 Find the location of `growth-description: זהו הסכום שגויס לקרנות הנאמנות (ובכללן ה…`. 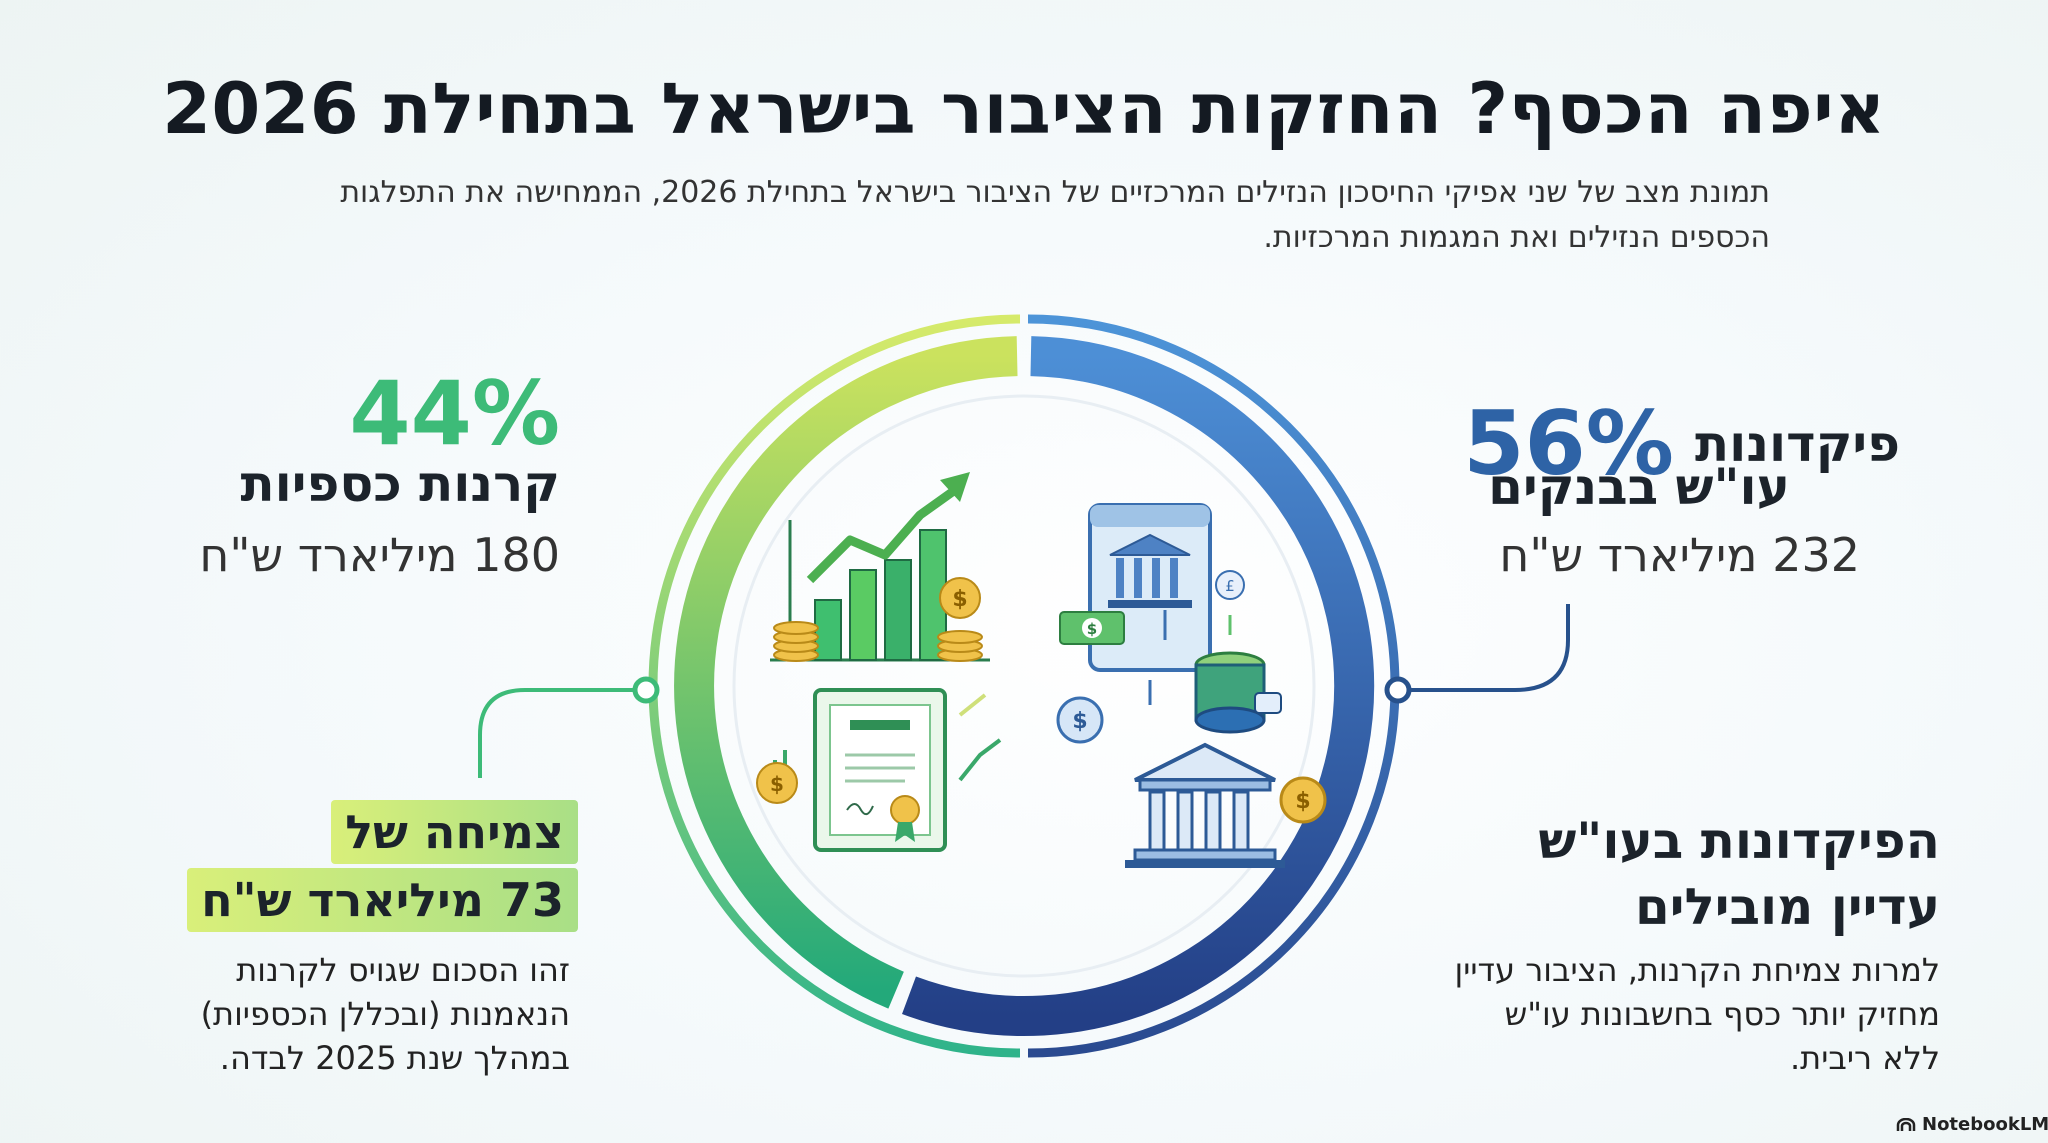

growth-description: זהו הסכום שגויס לקרנות הנאמנות (ובכללן ה… is located at coordinates (385, 1014).